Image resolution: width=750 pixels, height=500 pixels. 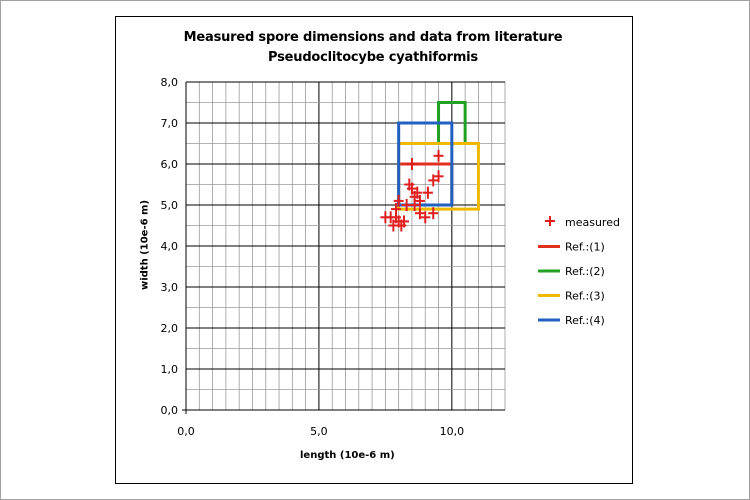 I want to click on ref-rectangle, so click(x=425, y=164).